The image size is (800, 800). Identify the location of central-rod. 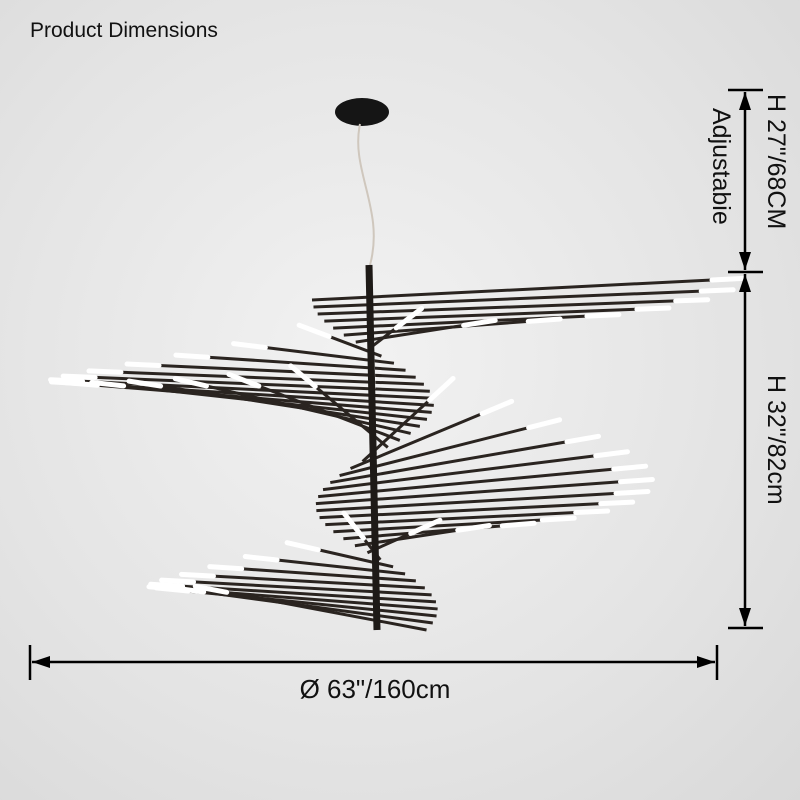
(373, 447).